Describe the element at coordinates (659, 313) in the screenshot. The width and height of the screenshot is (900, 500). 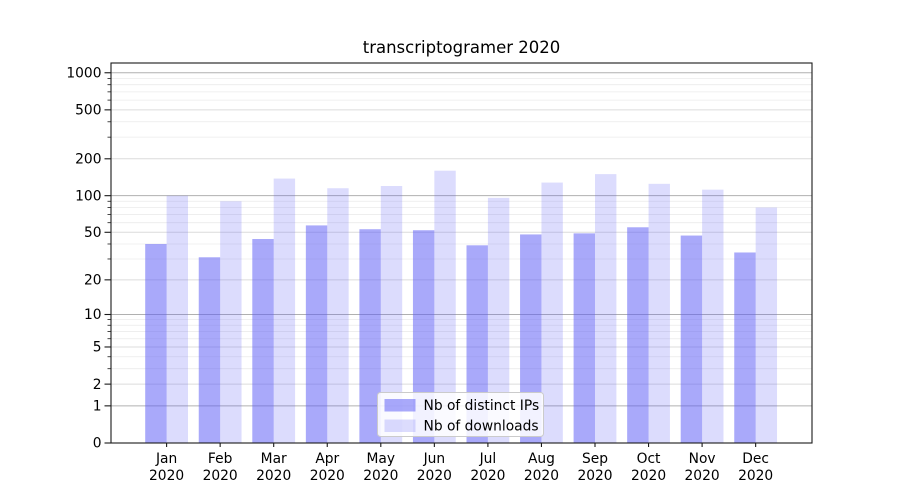
I see `bar-downloads-oct` at that location.